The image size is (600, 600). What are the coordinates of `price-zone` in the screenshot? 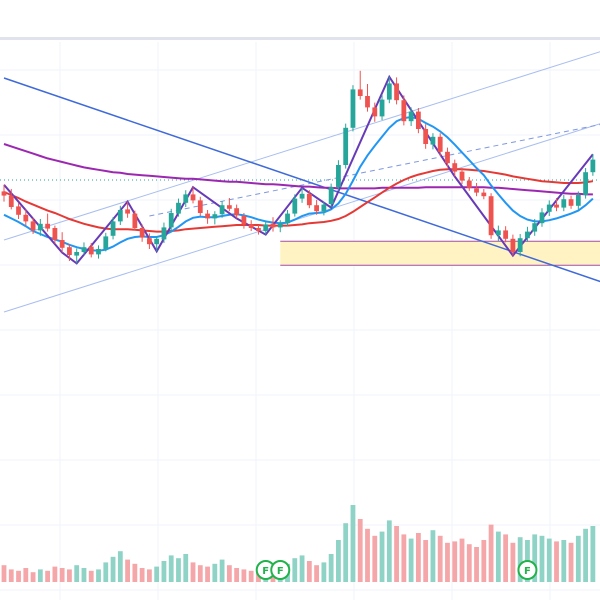 It's located at (440, 253).